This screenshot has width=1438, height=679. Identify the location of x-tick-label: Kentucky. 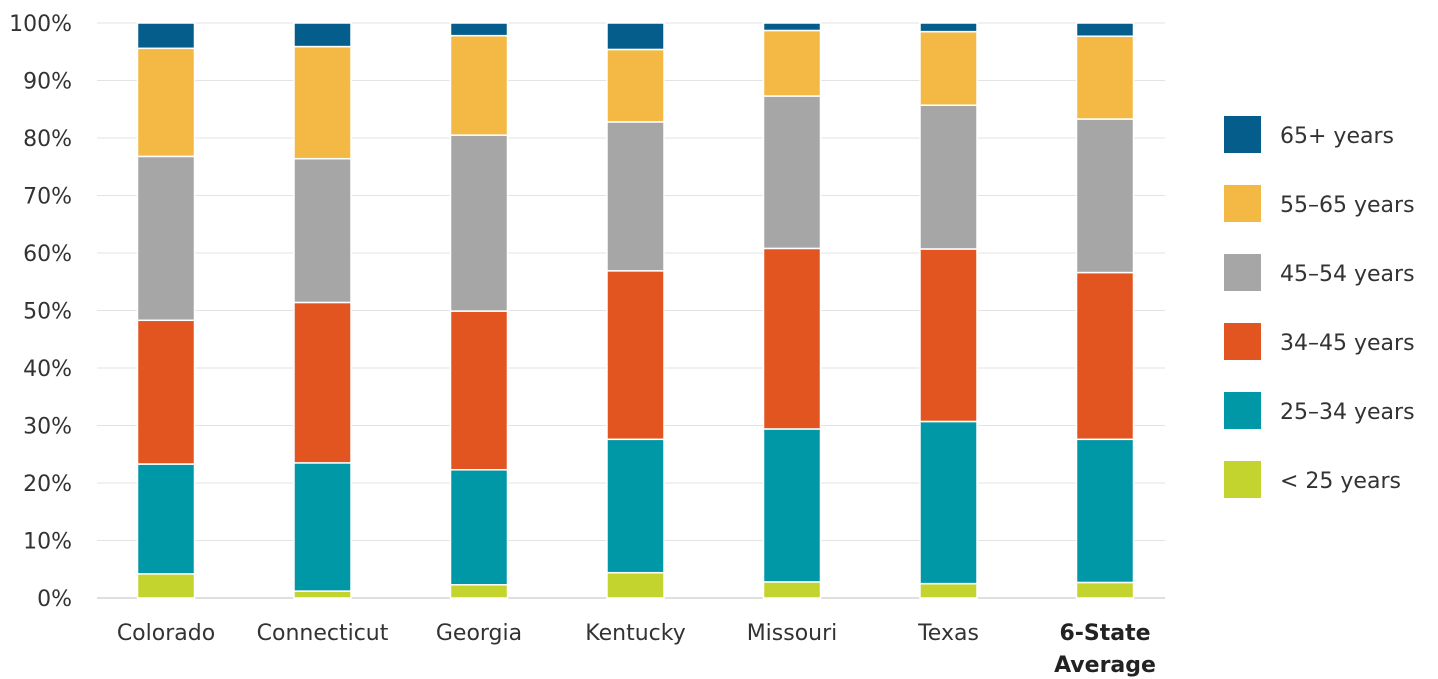
(635, 633).